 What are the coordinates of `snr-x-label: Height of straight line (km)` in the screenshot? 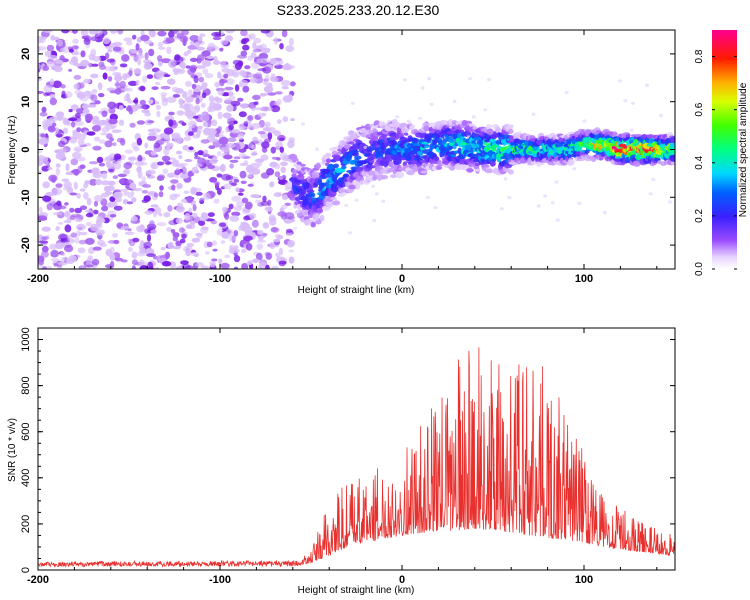 It's located at (356, 590).